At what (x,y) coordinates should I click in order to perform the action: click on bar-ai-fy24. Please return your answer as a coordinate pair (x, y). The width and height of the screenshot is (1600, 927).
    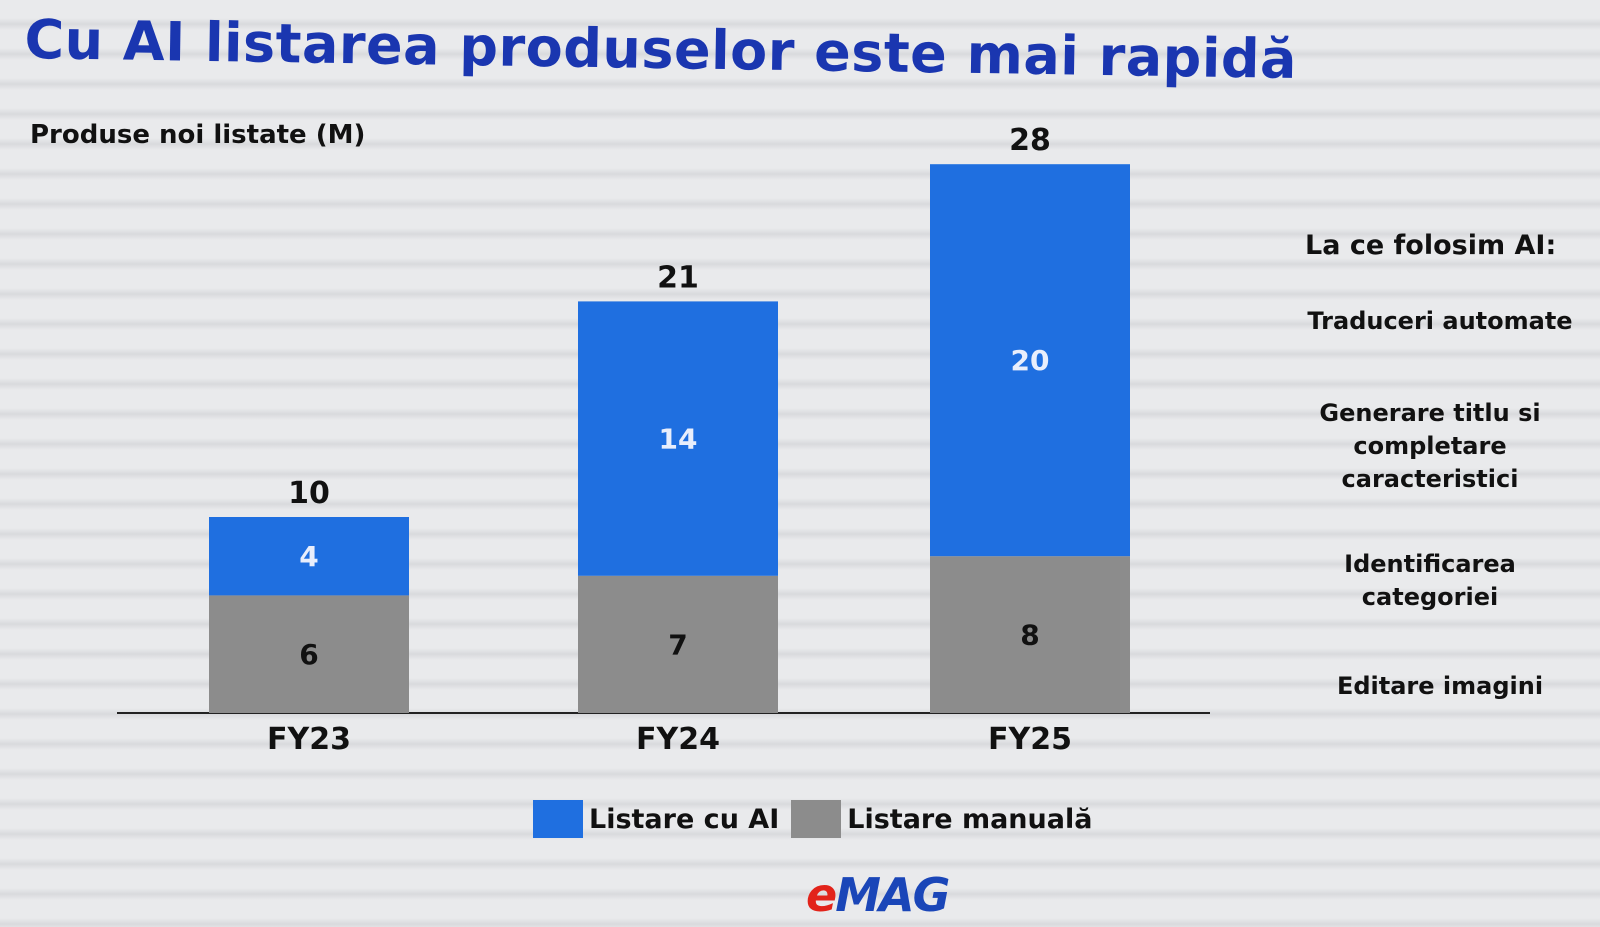
    Looking at the image, I should click on (678, 438).